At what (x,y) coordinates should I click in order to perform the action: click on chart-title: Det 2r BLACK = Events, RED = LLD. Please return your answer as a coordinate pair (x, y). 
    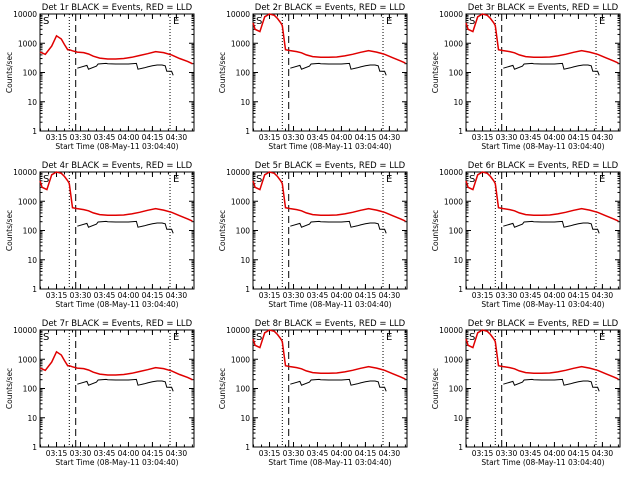
    Looking at the image, I should click on (330, 8).